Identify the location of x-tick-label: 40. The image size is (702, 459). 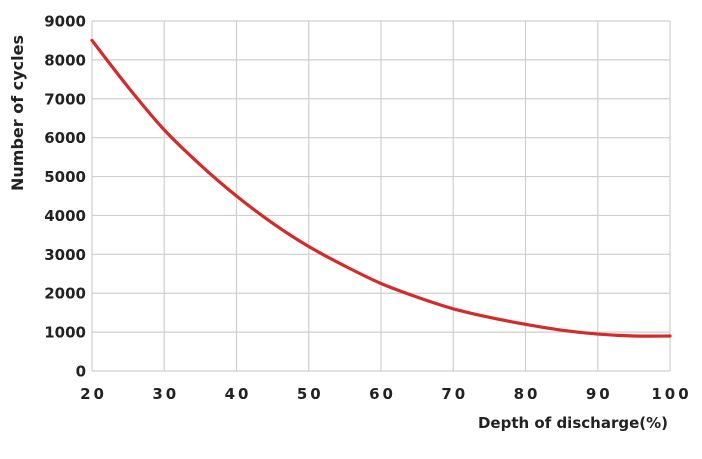
(238, 394).